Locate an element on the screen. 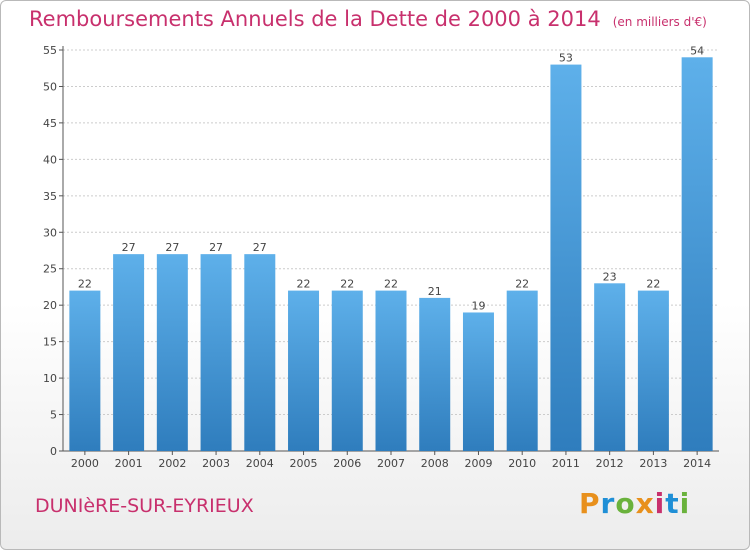  y-tick-label: 40 is located at coordinates (50, 159).